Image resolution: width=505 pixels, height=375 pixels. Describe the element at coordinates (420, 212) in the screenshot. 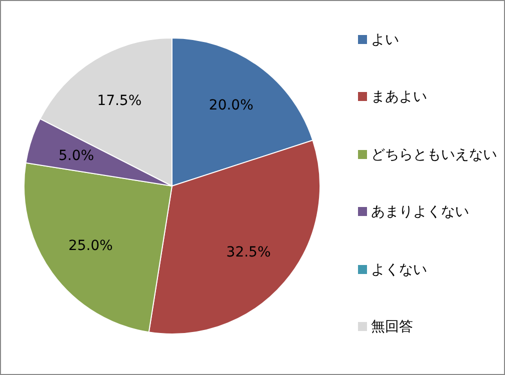

I see `legend-label: あまりよくない` at that location.